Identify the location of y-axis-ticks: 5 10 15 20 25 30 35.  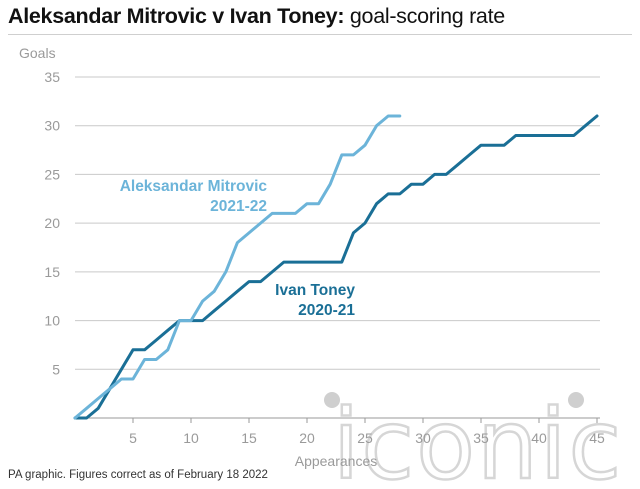
(52, 223).